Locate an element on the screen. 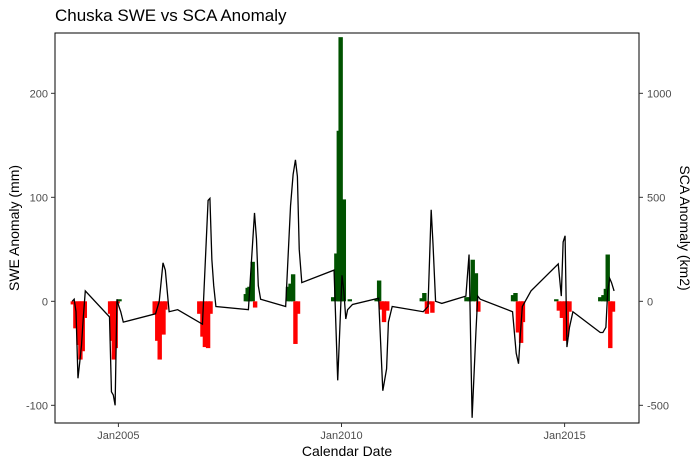 This screenshot has height=466, width=700. y-tick-label: -100 is located at coordinates (37, 406).